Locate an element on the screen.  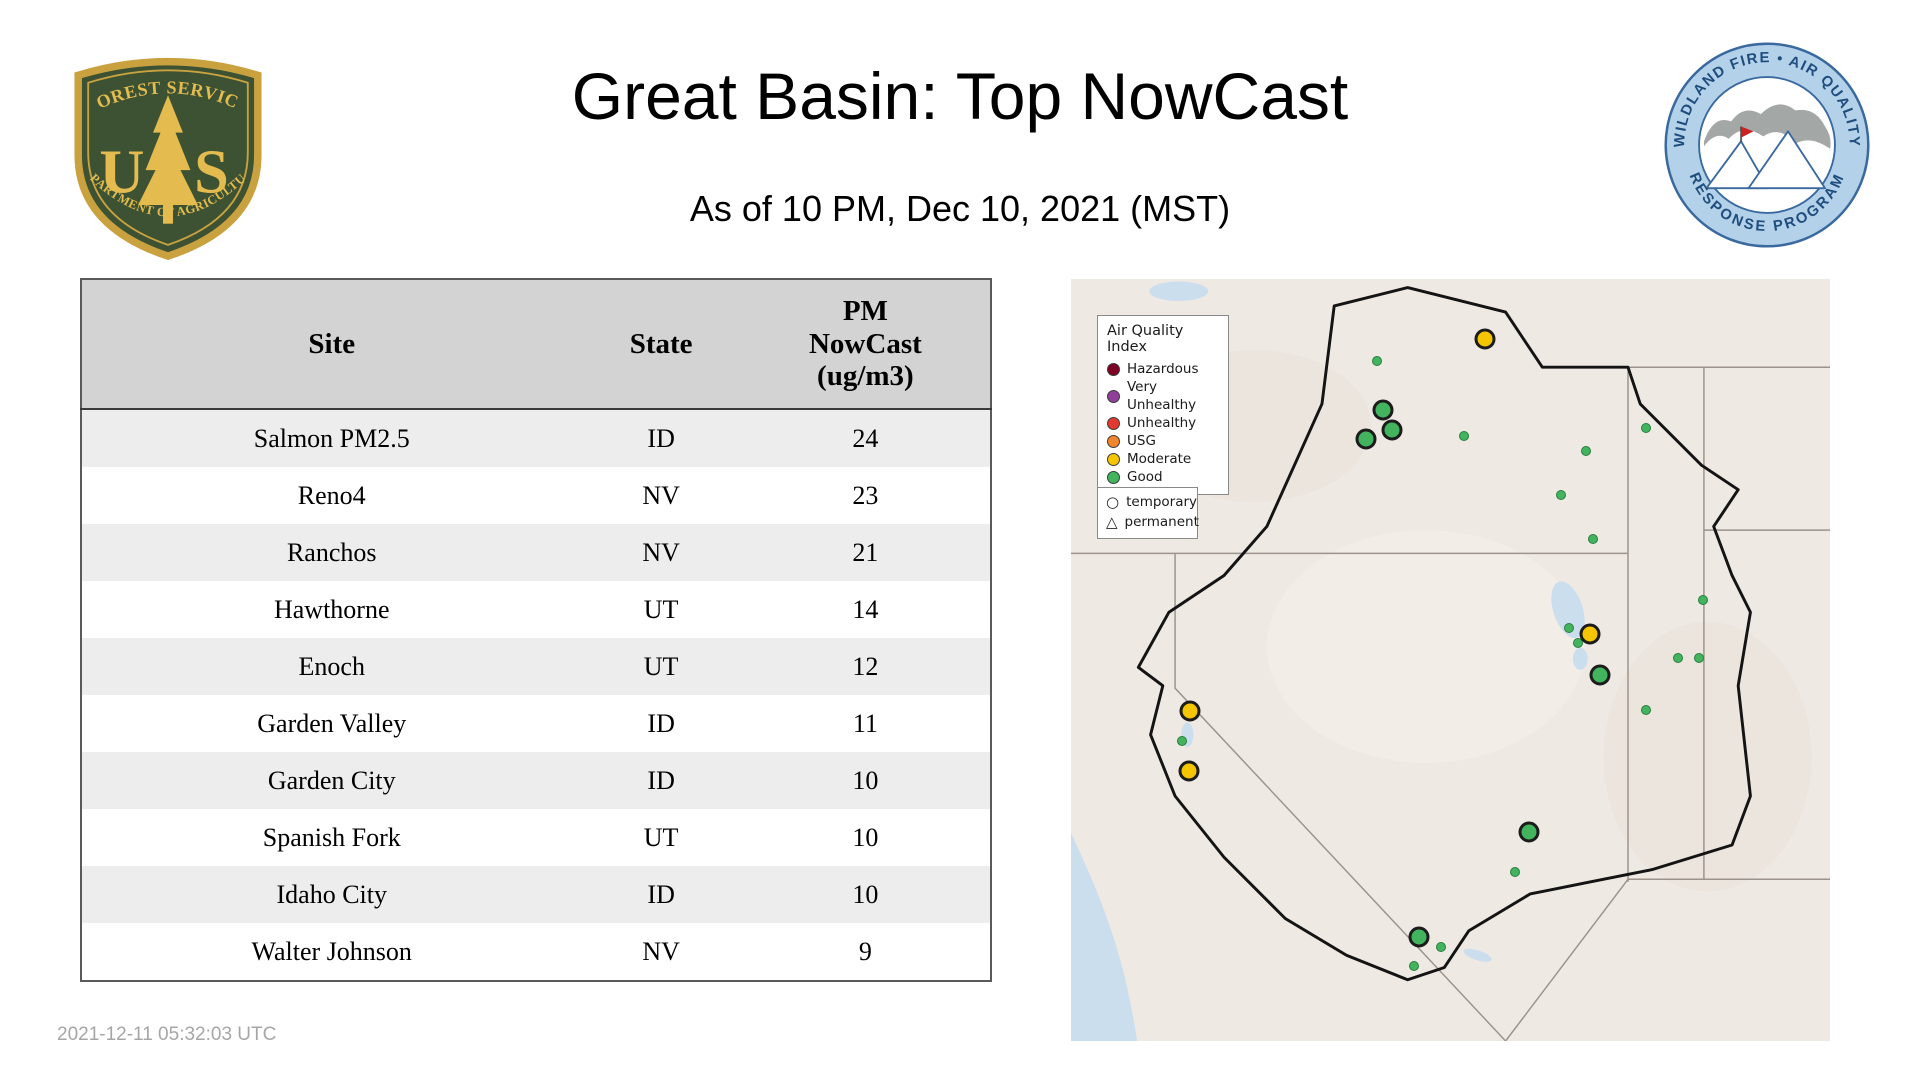
great-salt-lake is located at coordinates (1568, 610).